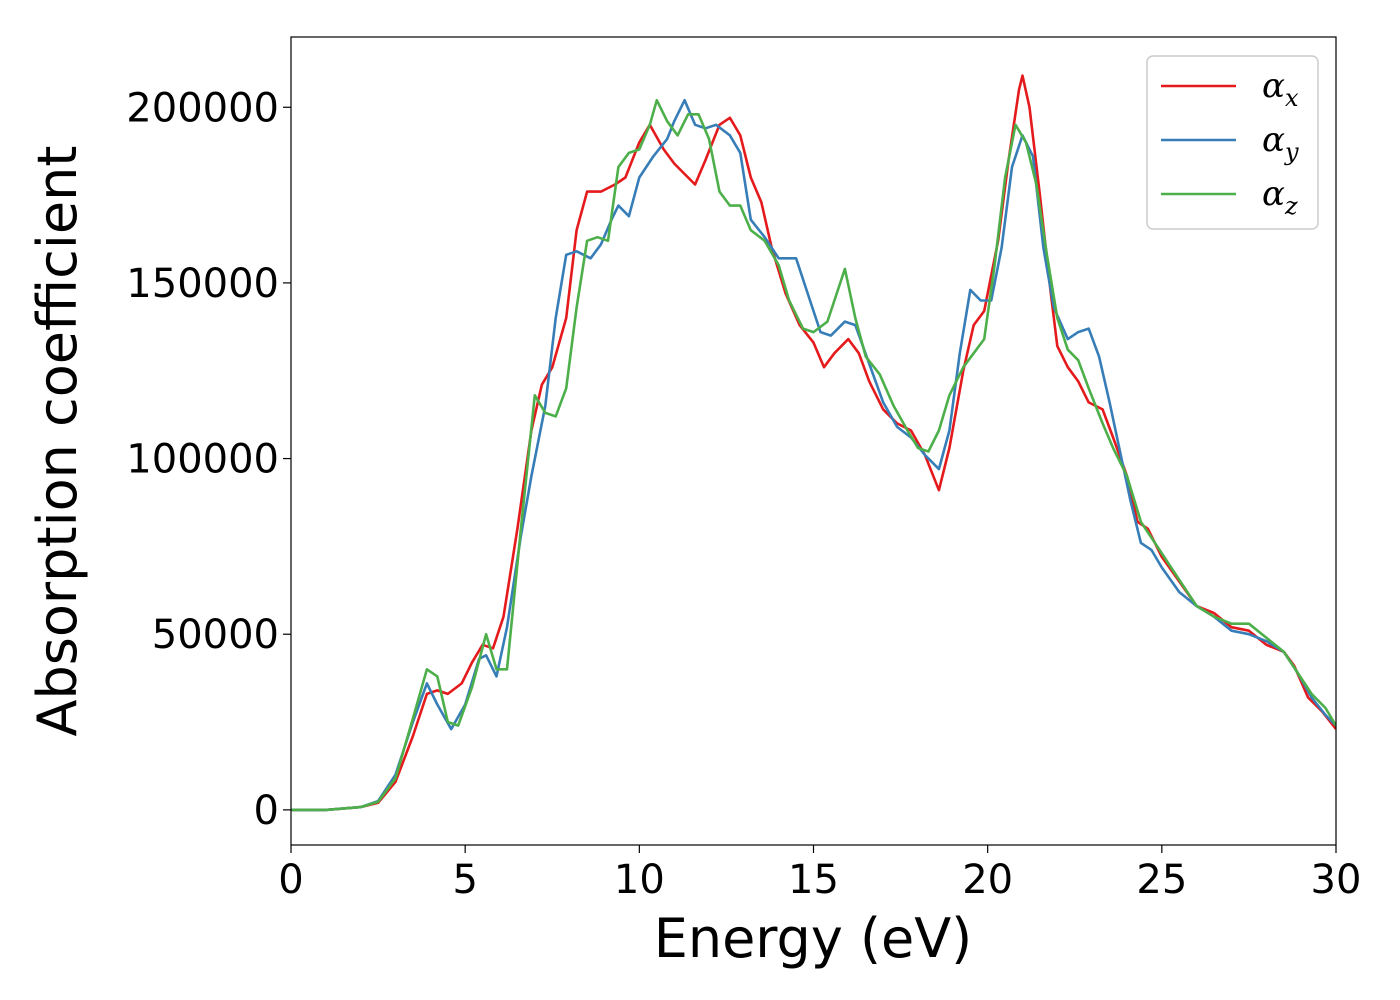  I want to click on legend-label-y: αy, so click(1280, 143).